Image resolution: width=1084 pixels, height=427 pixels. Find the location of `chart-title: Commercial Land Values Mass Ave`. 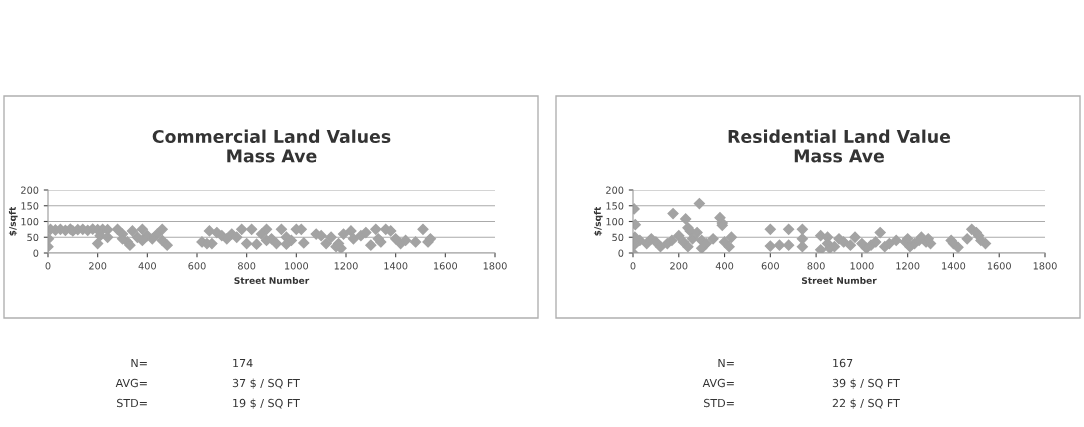

chart-title: Commercial Land Values Mass Ave is located at coordinates (271, 146).